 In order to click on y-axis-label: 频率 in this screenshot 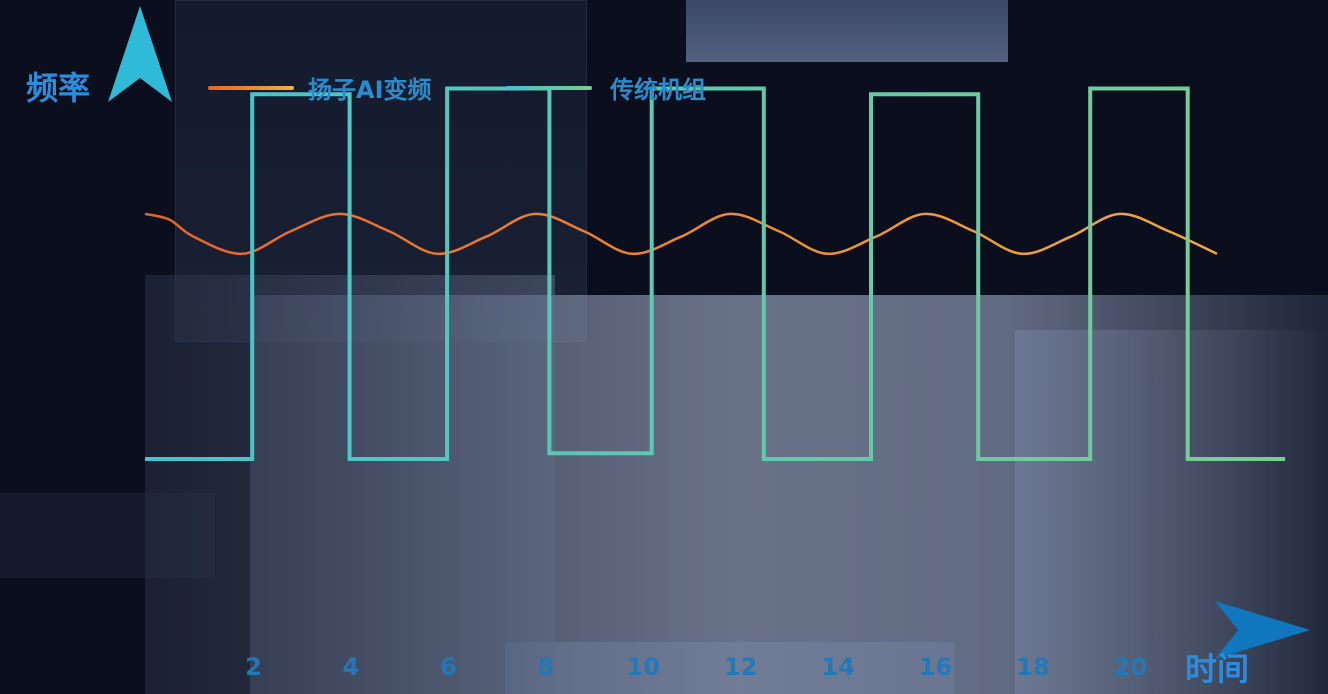, I will do `click(58, 88)`.